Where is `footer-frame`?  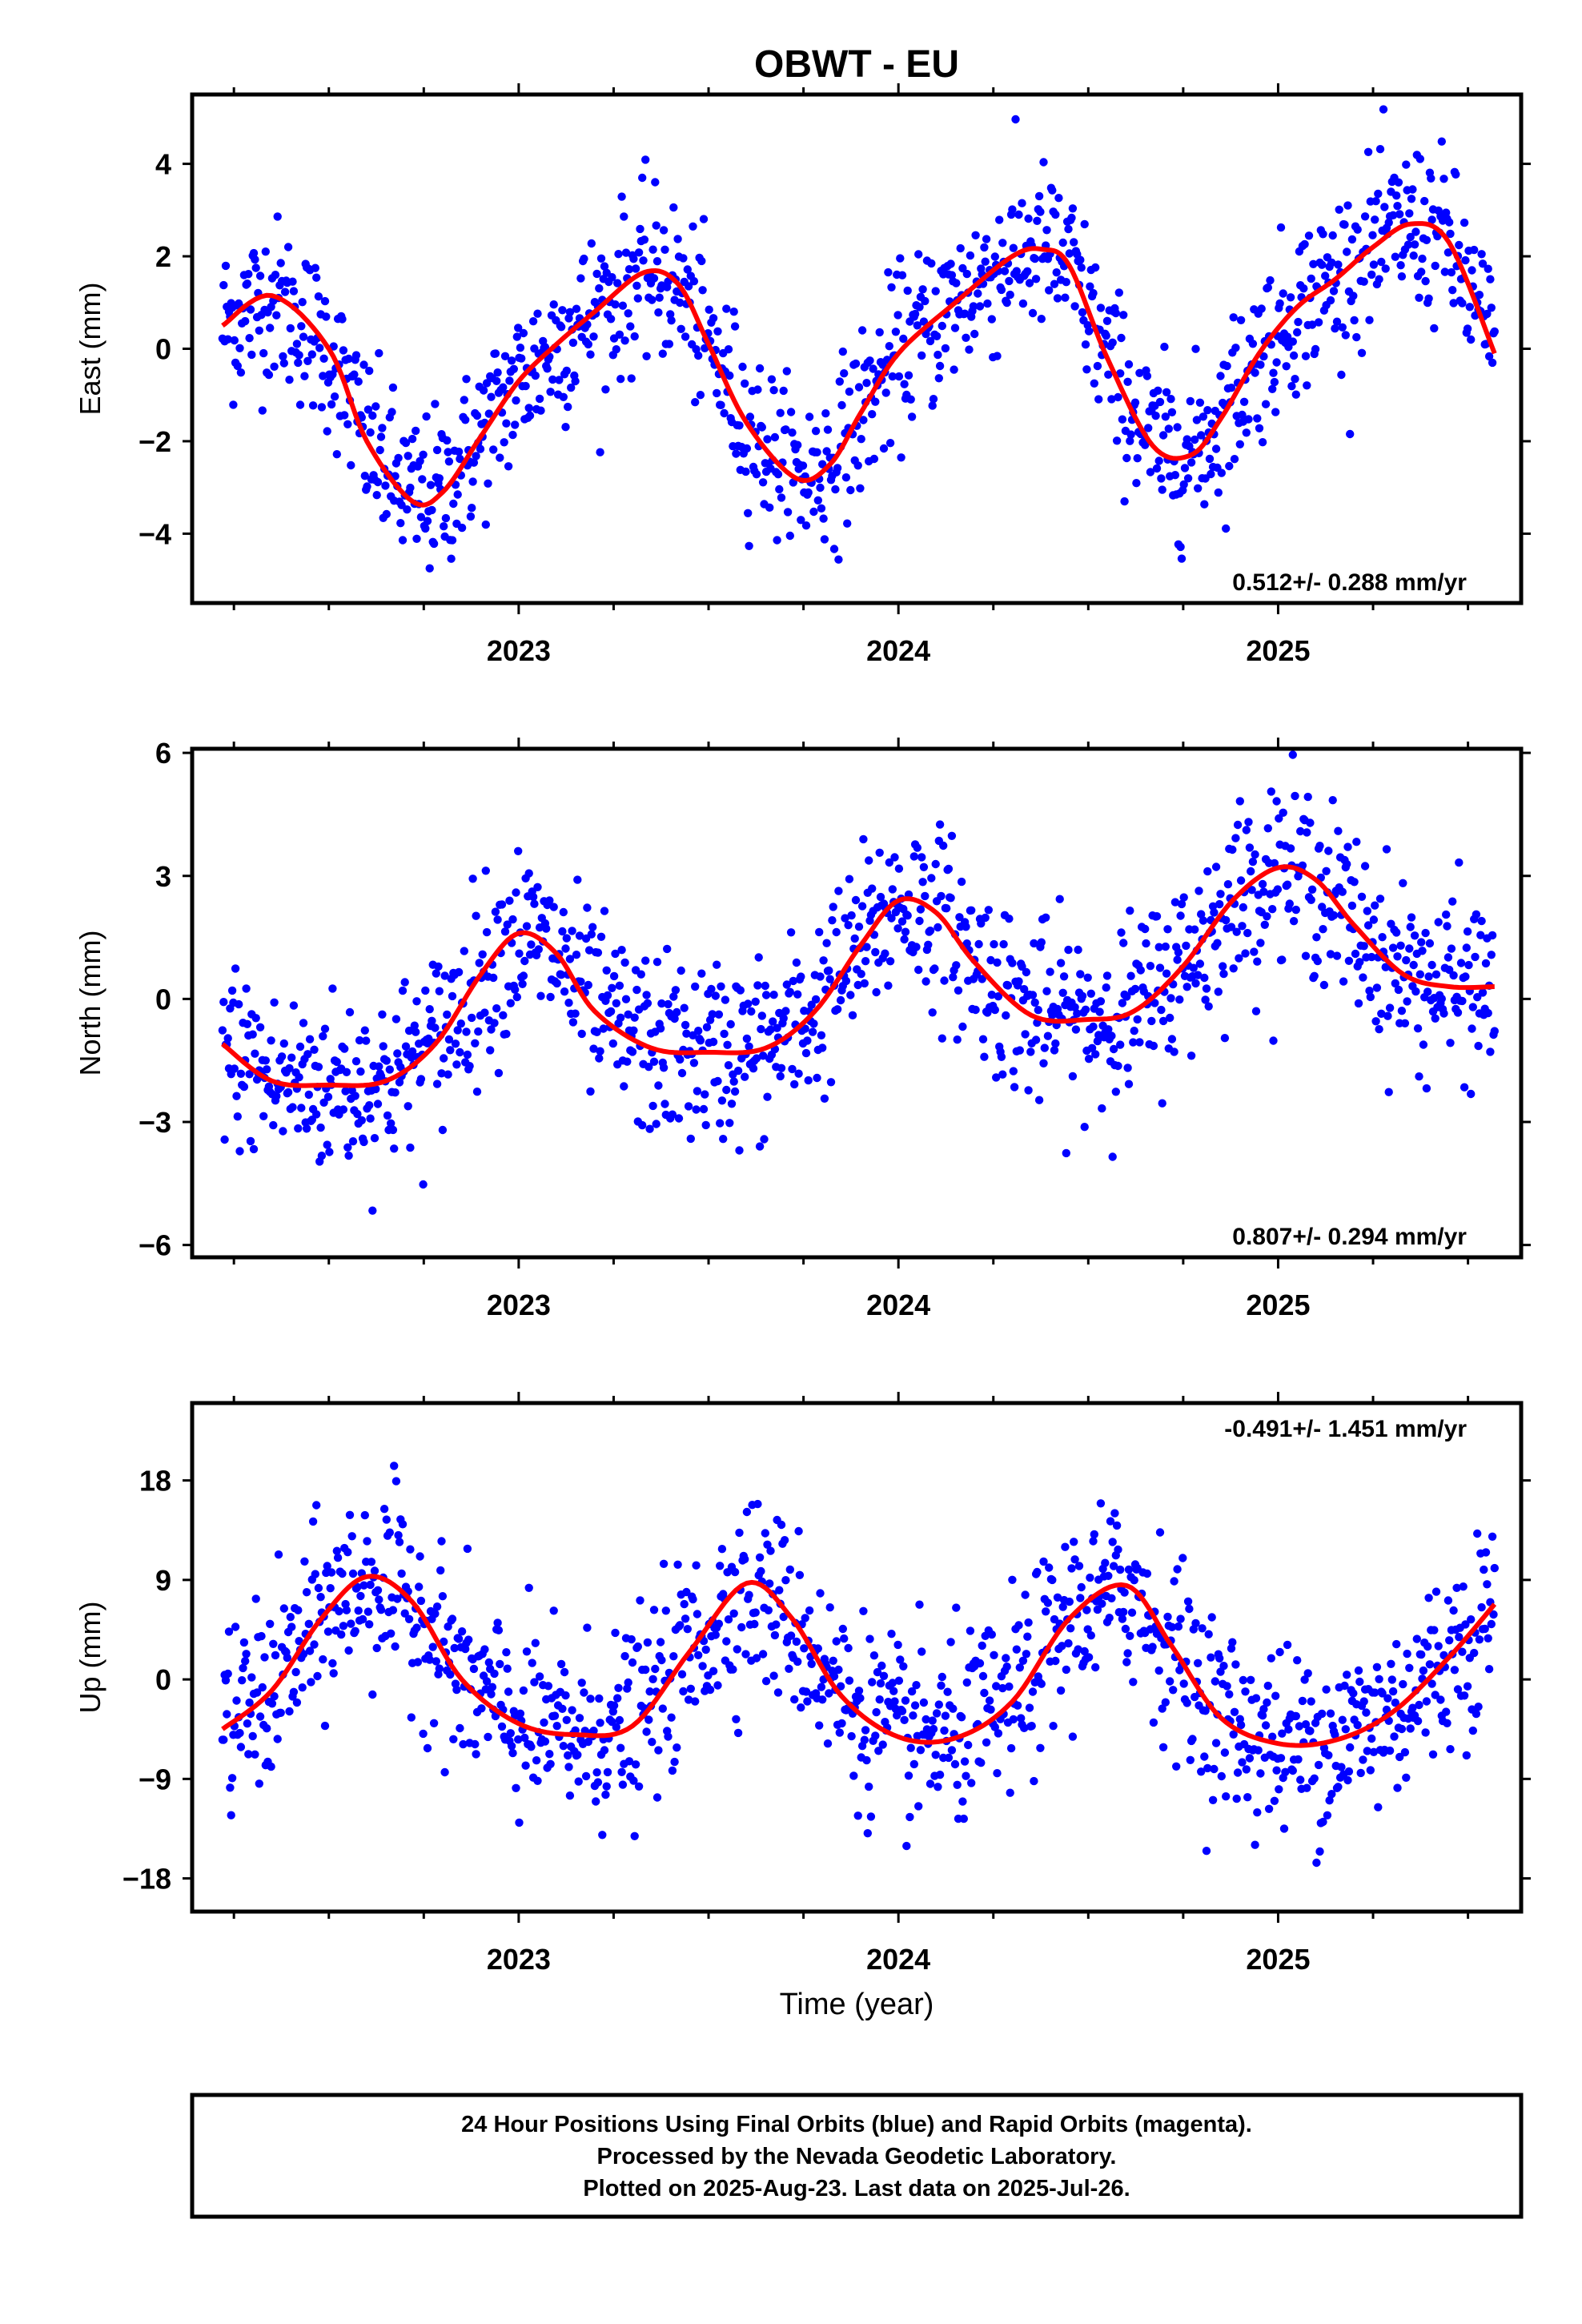
footer-frame is located at coordinates (857, 2156).